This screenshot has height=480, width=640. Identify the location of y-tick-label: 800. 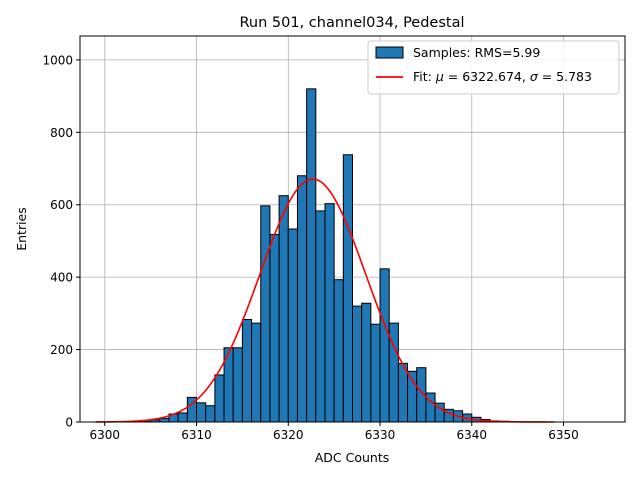
(61, 133).